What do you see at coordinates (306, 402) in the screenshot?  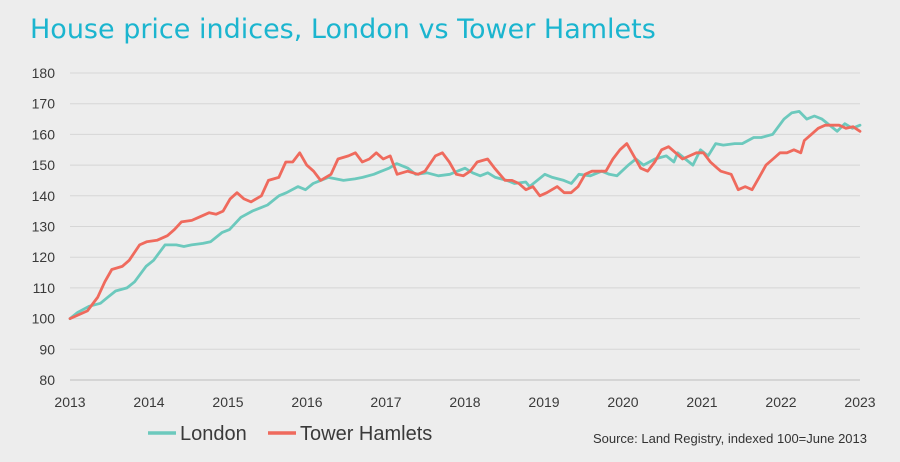 I see `x-tick-label-2016: 2016` at bounding box center [306, 402].